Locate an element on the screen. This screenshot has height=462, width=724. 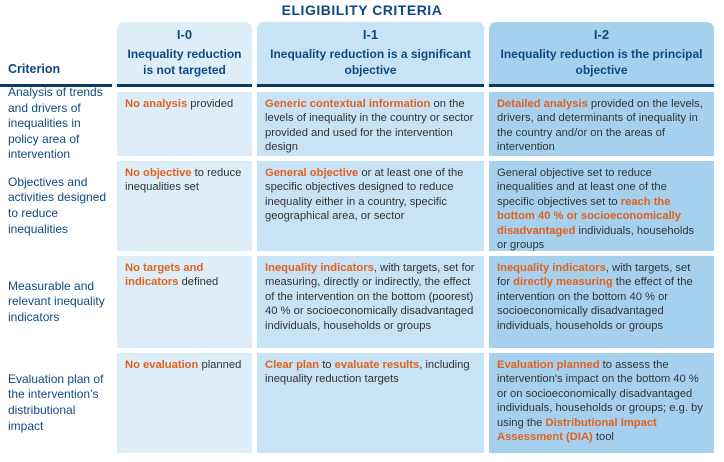
cell-text: planned is located at coordinates (220, 365).